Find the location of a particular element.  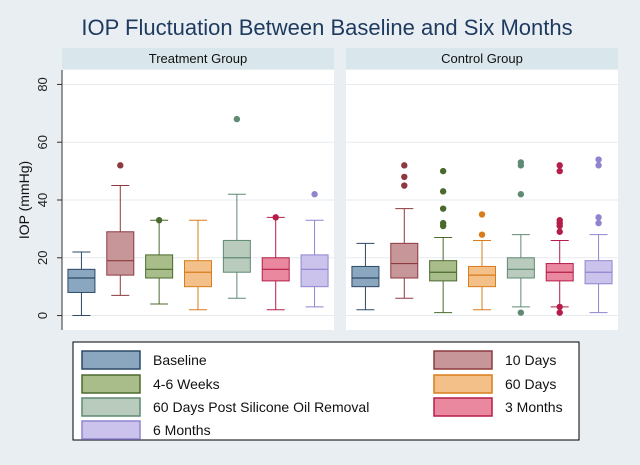

legend-label: Baseline is located at coordinates (180, 360).